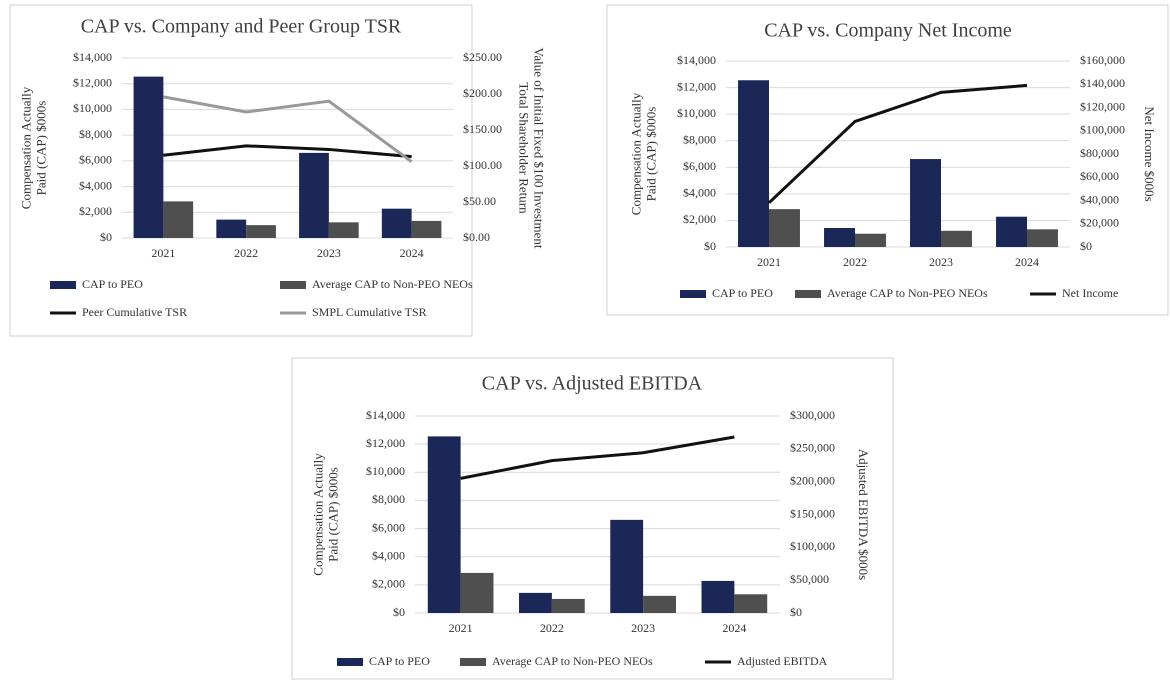 Image resolution: width=1170 pixels, height=680 pixels. I want to click on y2-tick-label: $0.00, so click(476, 237).